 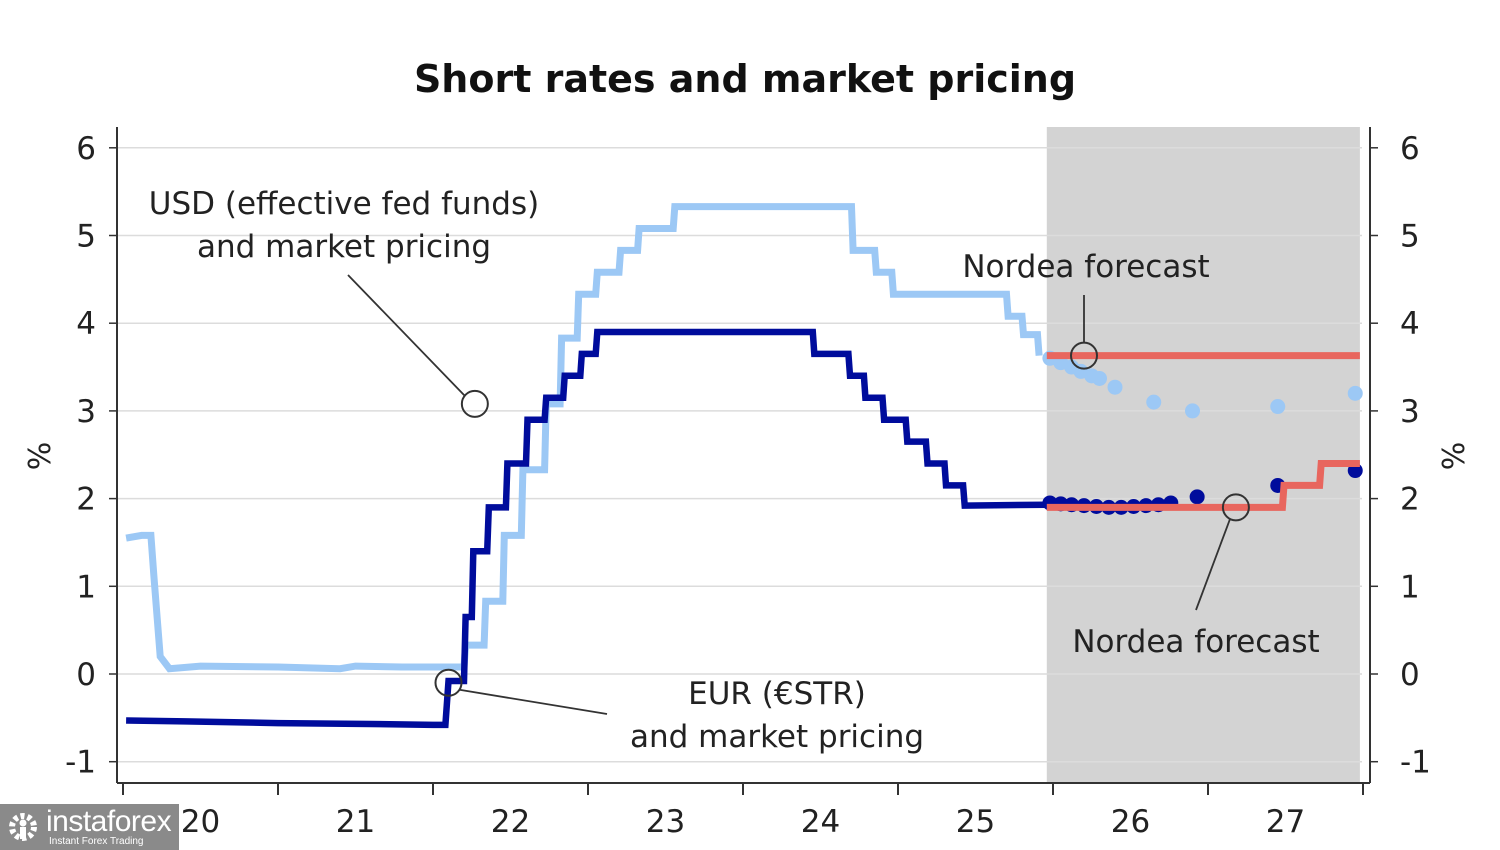 What do you see at coordinates (109, 821) in the screenshot?
I see `watermark-brand: instaforex` at bounding box center [109, 821].